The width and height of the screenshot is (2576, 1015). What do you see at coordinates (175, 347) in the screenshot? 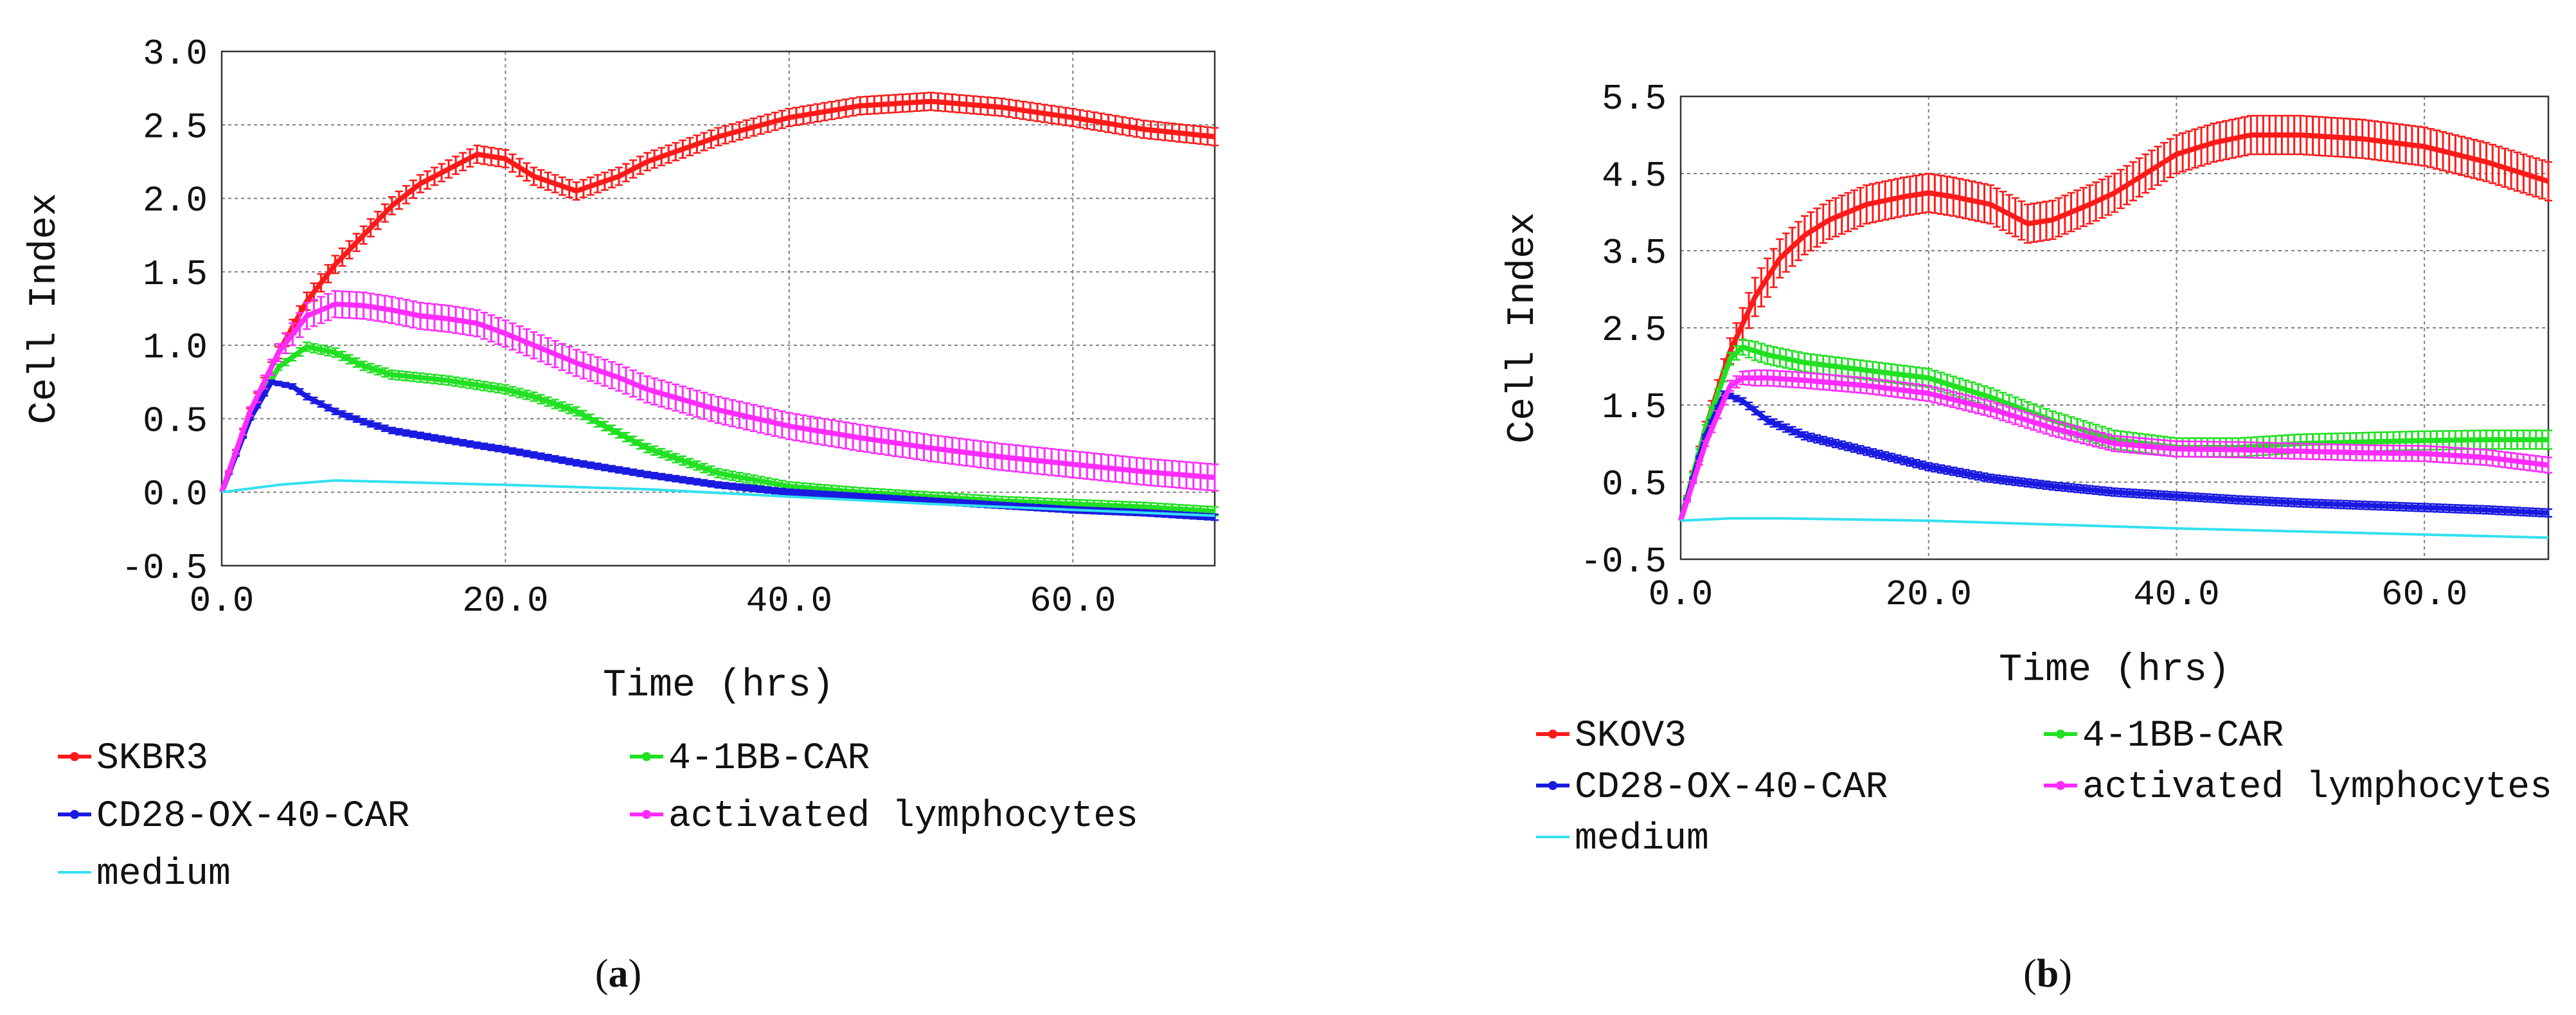
I see `chart-a-ytick-label: 1.0` at bounding box center [175, 347].